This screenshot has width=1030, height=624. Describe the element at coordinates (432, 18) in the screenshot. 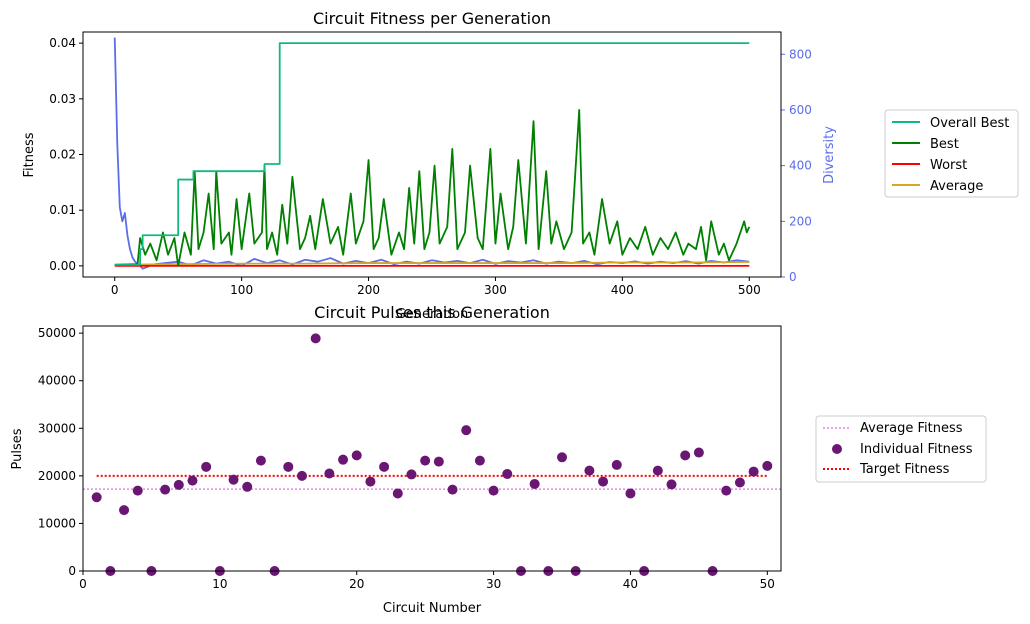

I see `fitness-chart-title: Circuit Fitness per Generation` at that location.